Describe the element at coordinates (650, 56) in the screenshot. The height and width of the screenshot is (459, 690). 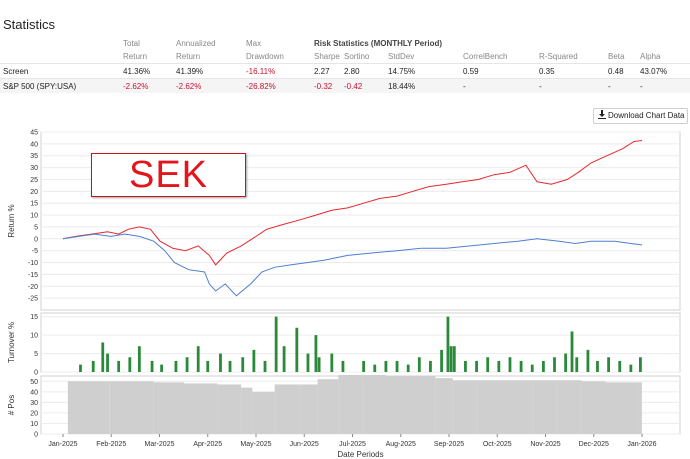
I see `column-header: Alpha` at that location.